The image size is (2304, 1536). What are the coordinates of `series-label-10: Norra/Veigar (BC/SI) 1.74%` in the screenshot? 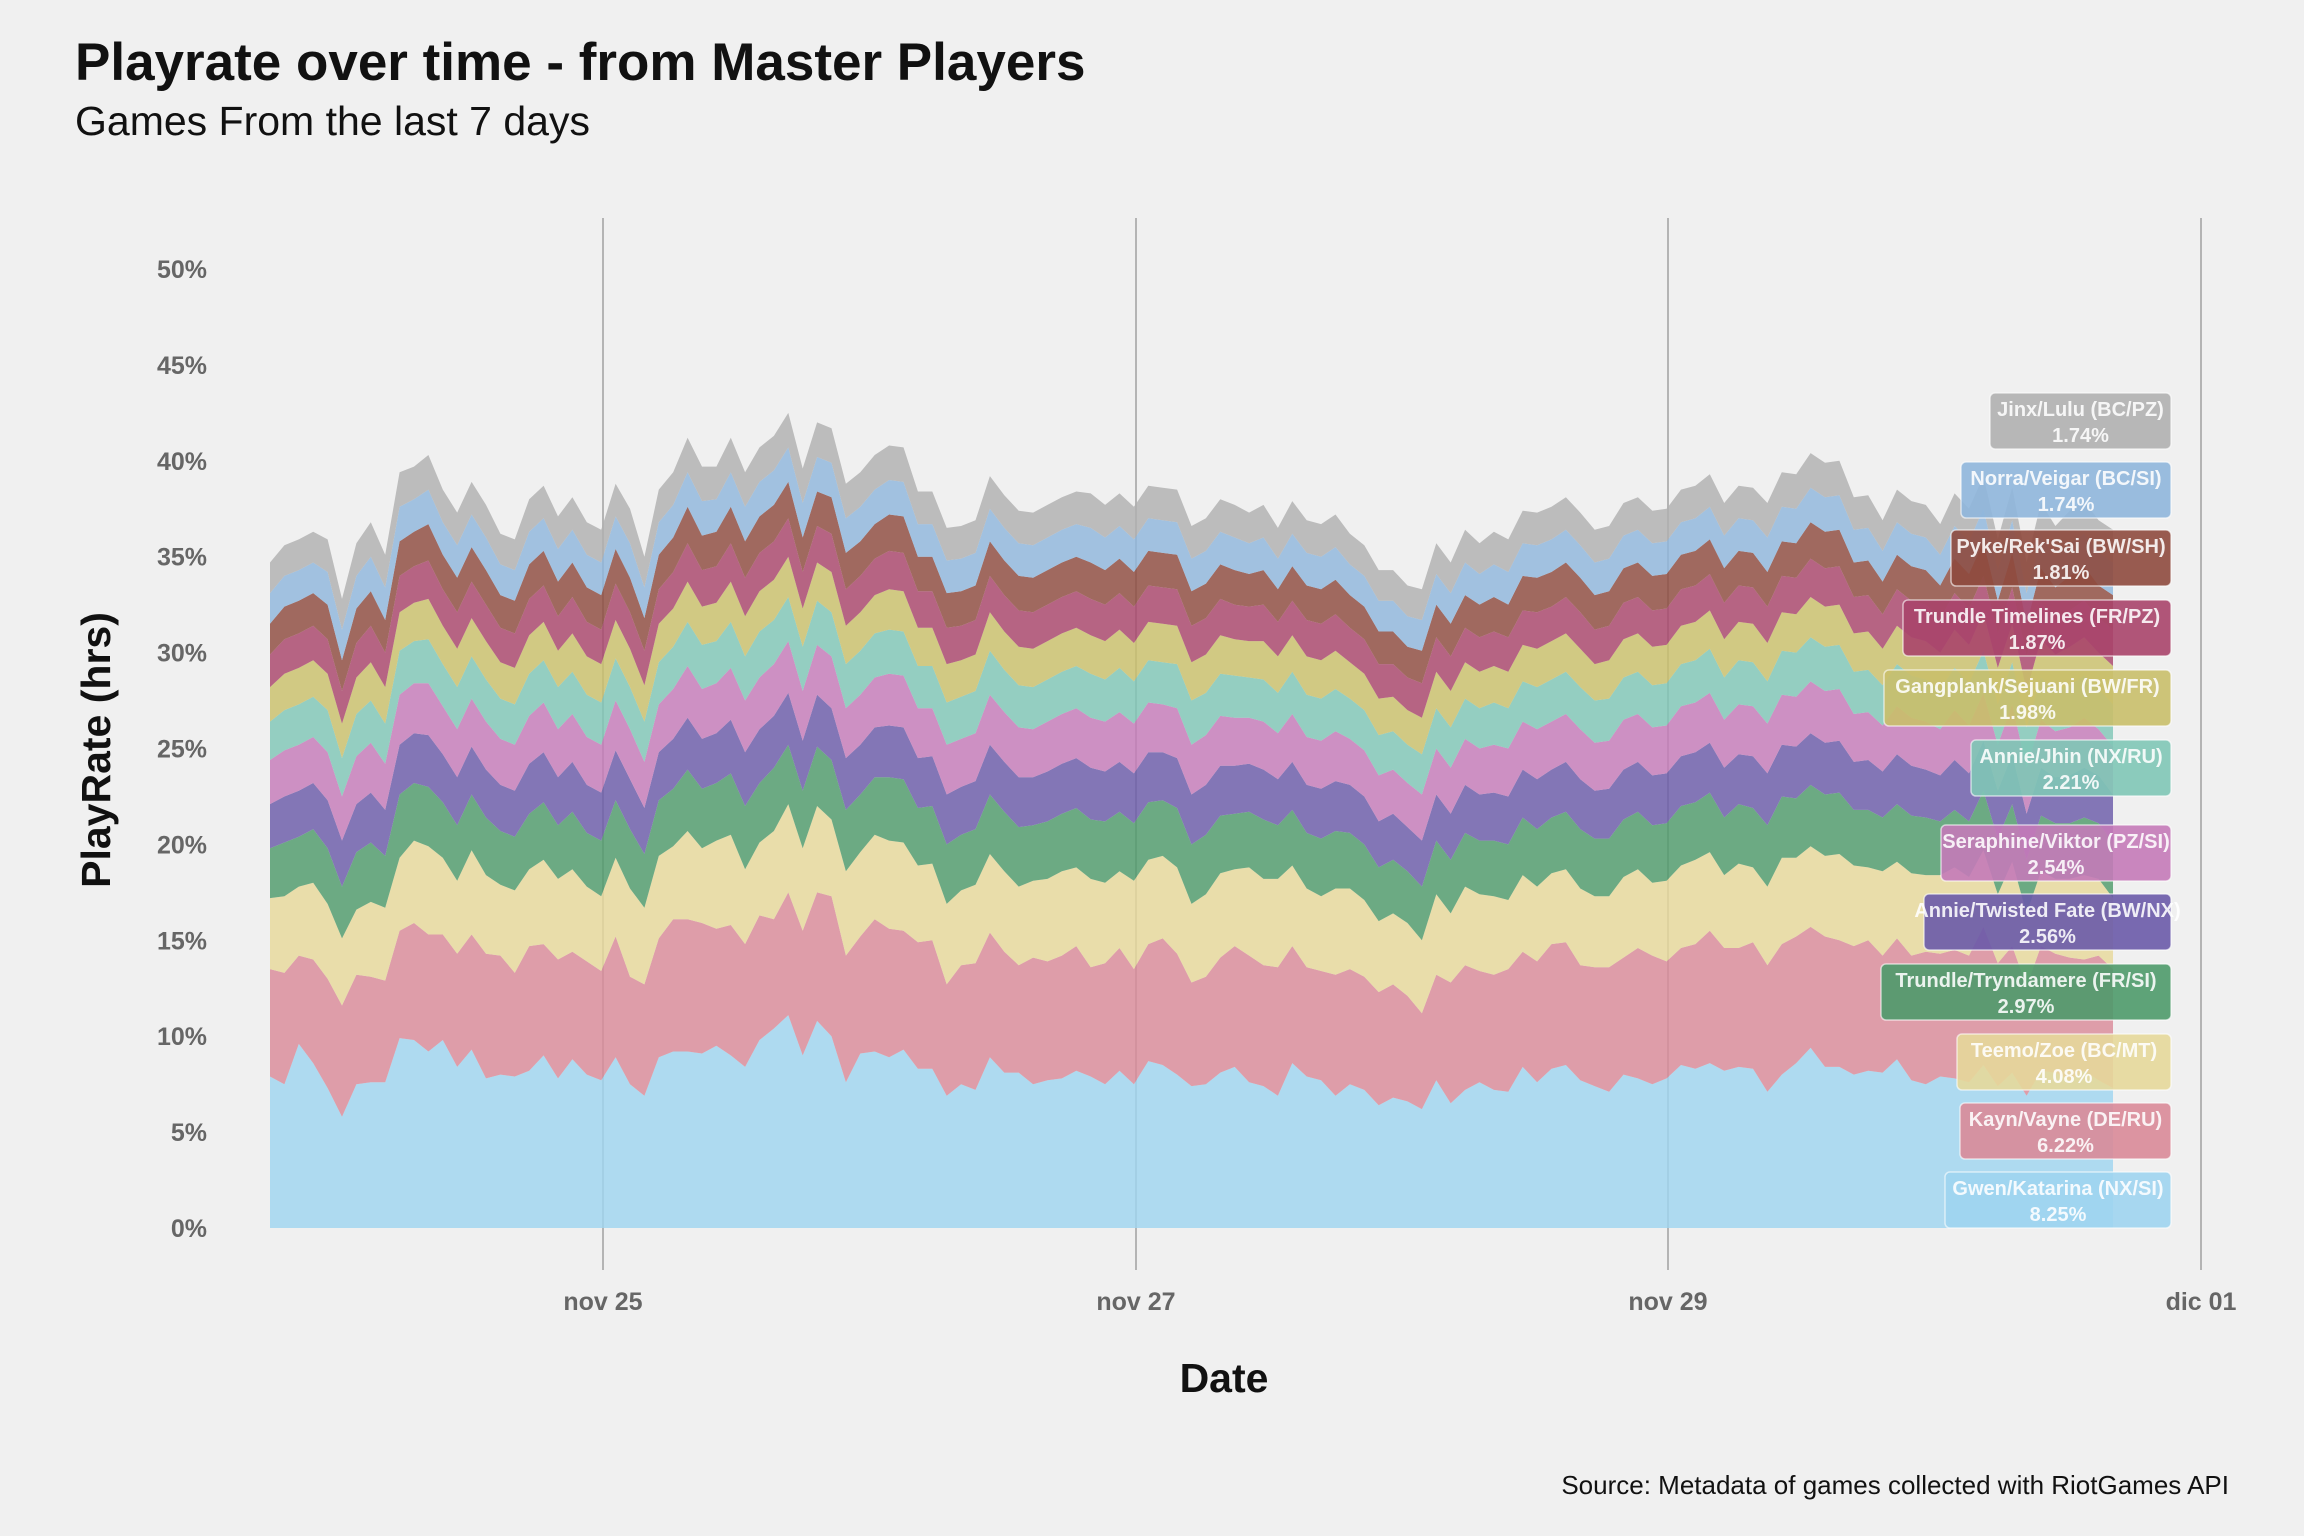 It's located at (2066, 490).